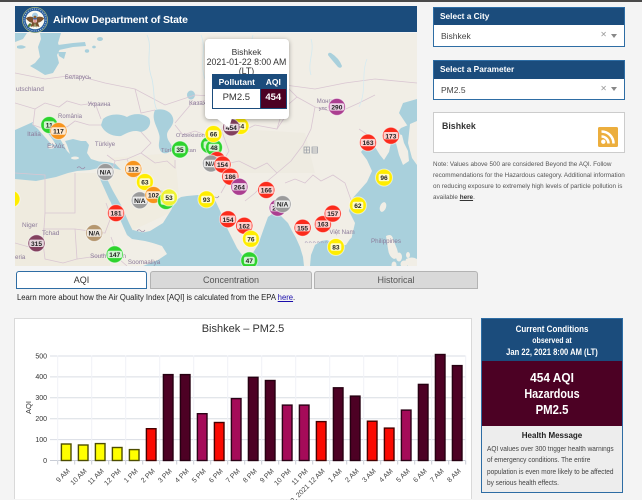 The image size is (642, 500). What do you see at coordinates (41, 398) in the screenshot?
I see `svg-text: 300` at bounding box center [41, 398].